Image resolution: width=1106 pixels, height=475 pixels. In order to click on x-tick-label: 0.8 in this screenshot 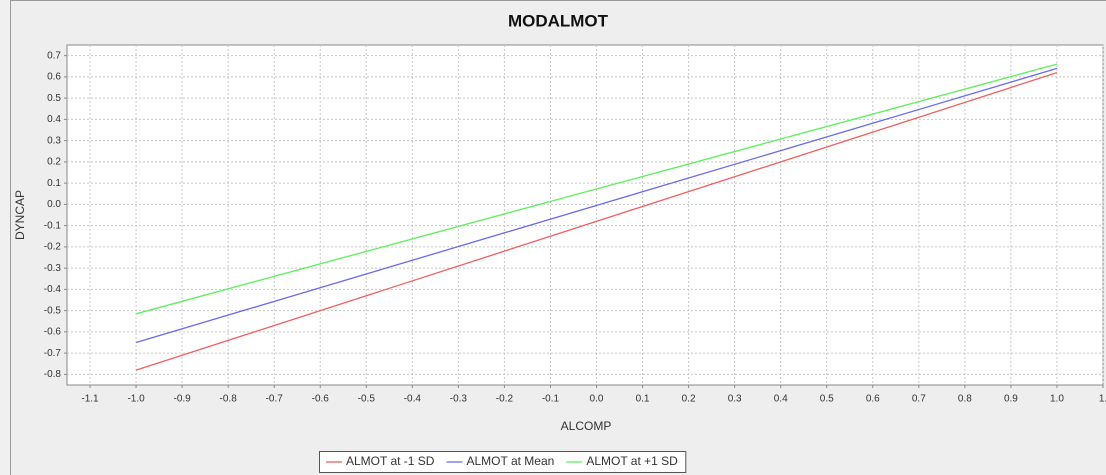, I will do `click(965, 399)`.